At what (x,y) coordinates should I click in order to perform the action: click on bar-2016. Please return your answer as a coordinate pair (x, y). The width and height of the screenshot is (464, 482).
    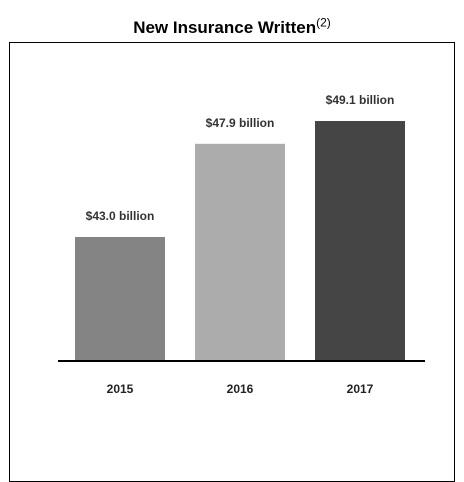
    Looking at the image, I should click on (240, 252).